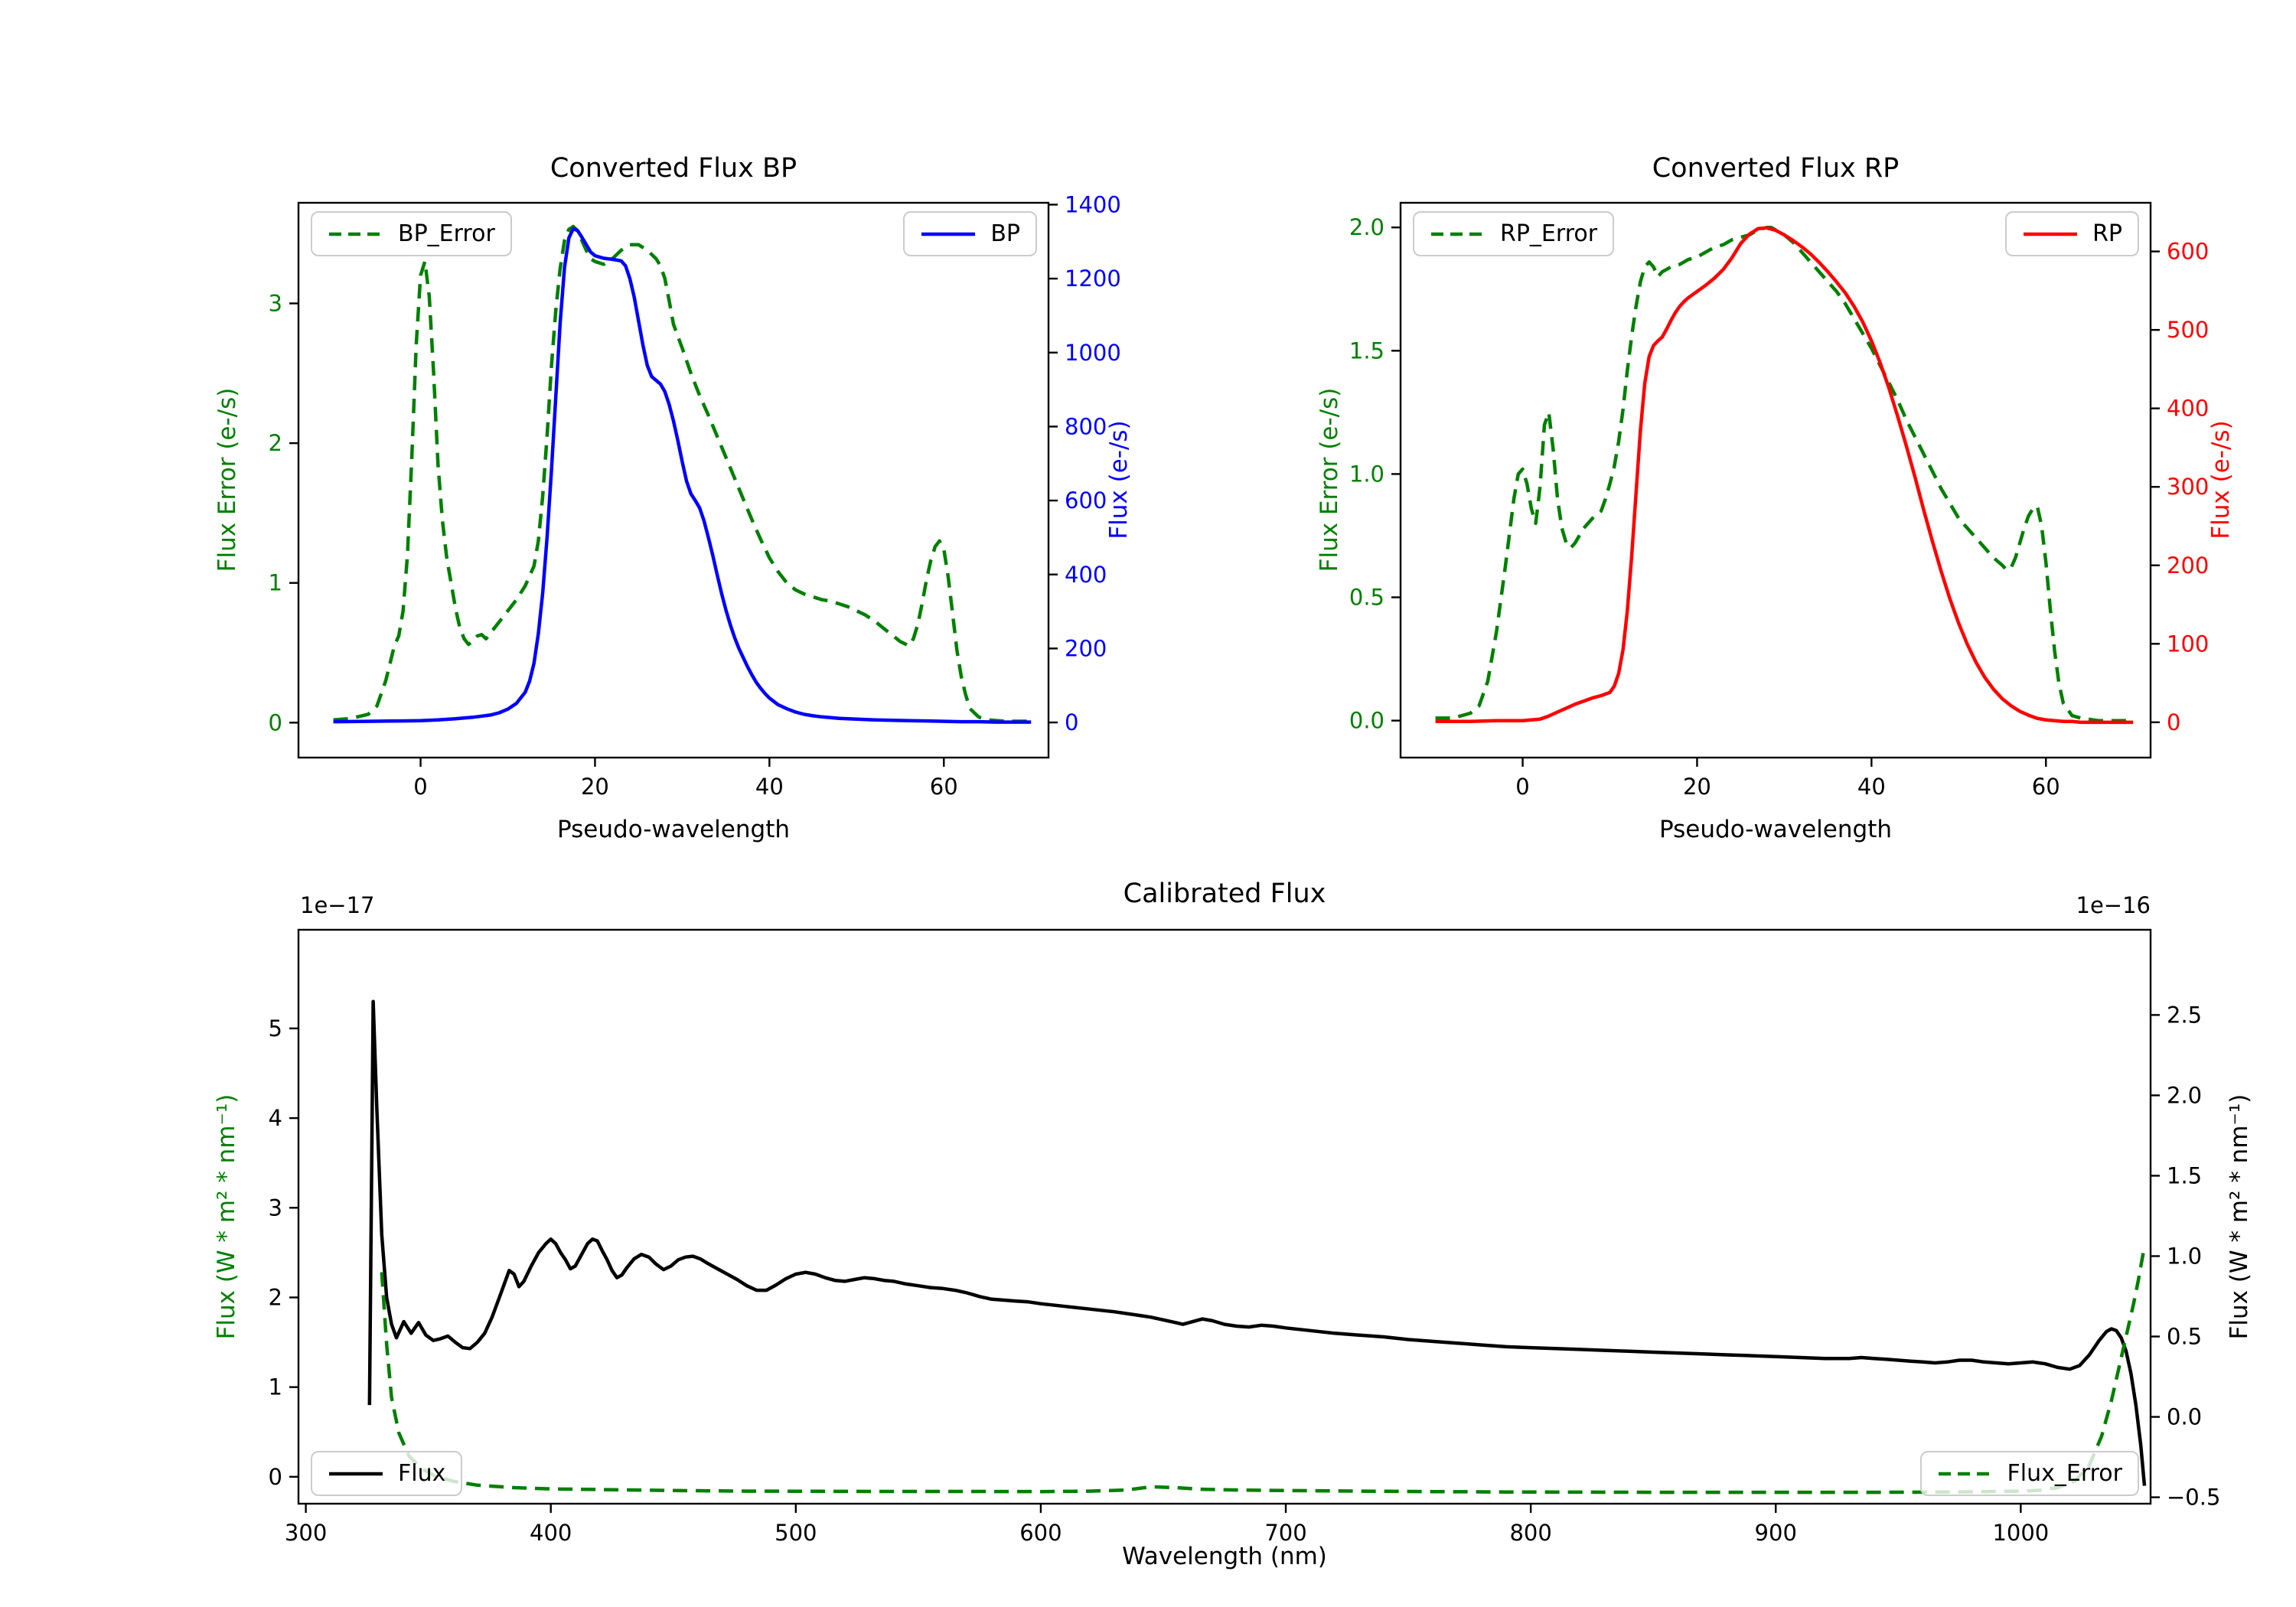 The width and height of the screenshot is (2296, 1607). I want to click on rp-error-line, so click(1784, 473).